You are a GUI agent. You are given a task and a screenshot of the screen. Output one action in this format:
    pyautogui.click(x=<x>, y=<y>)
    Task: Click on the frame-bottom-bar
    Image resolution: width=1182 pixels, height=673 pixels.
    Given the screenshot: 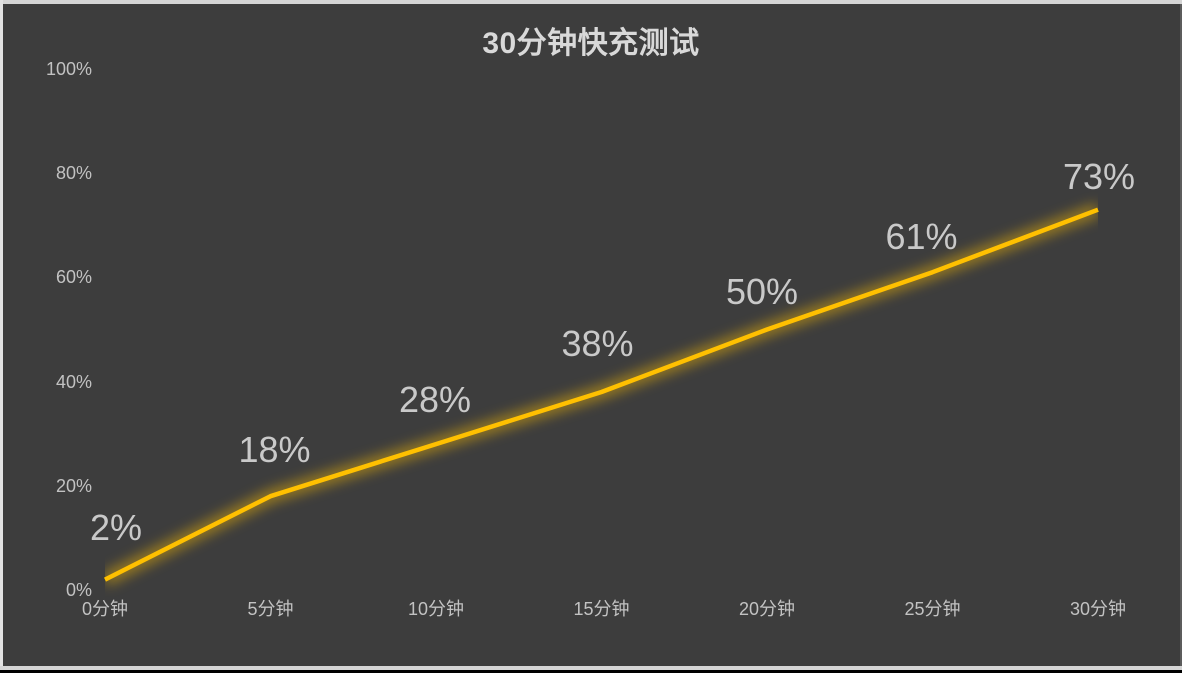 What is the action you would take?
    pyautogui.click(x=591, y=671)
    